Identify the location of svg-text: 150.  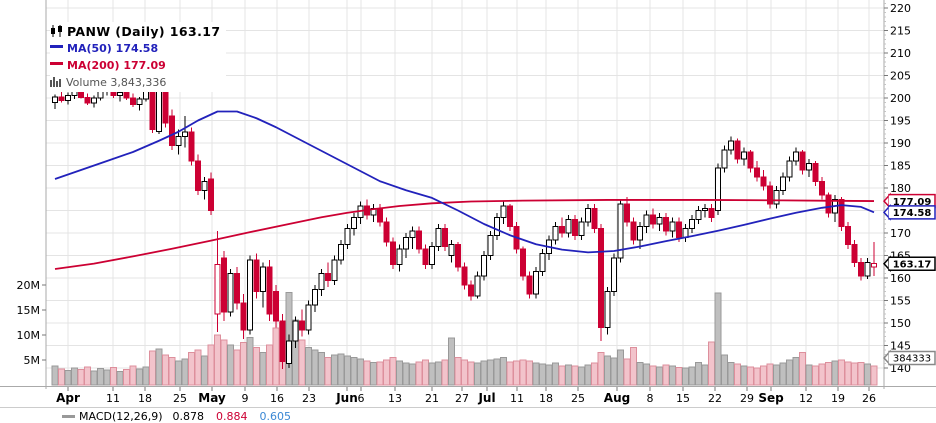
(900, 323).